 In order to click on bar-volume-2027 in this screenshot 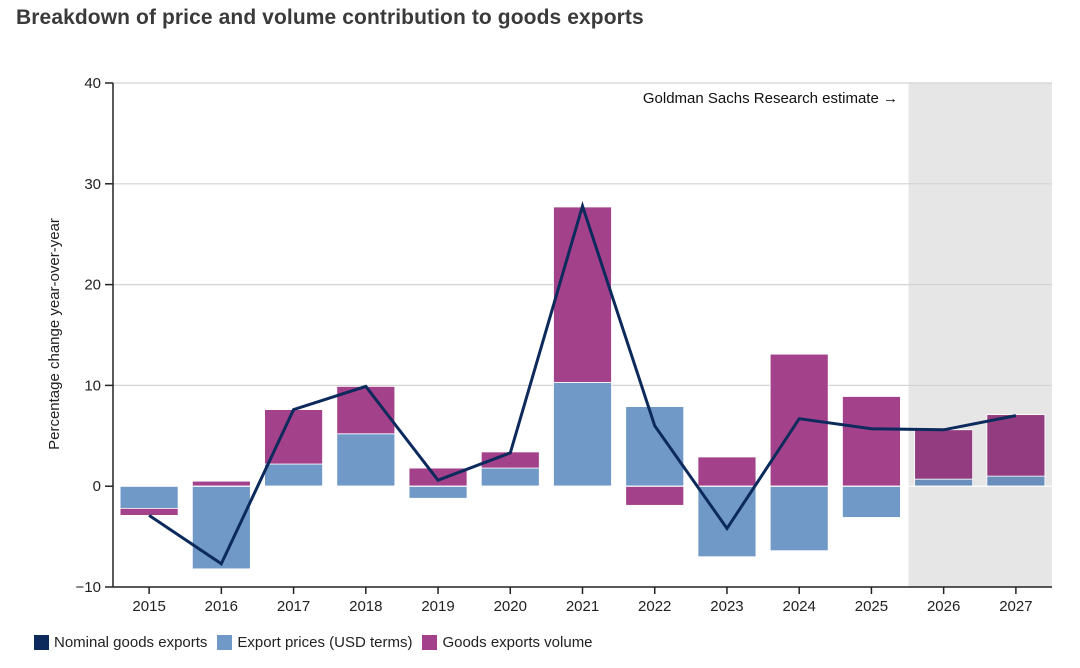, I will do `click(1016, 445)`.